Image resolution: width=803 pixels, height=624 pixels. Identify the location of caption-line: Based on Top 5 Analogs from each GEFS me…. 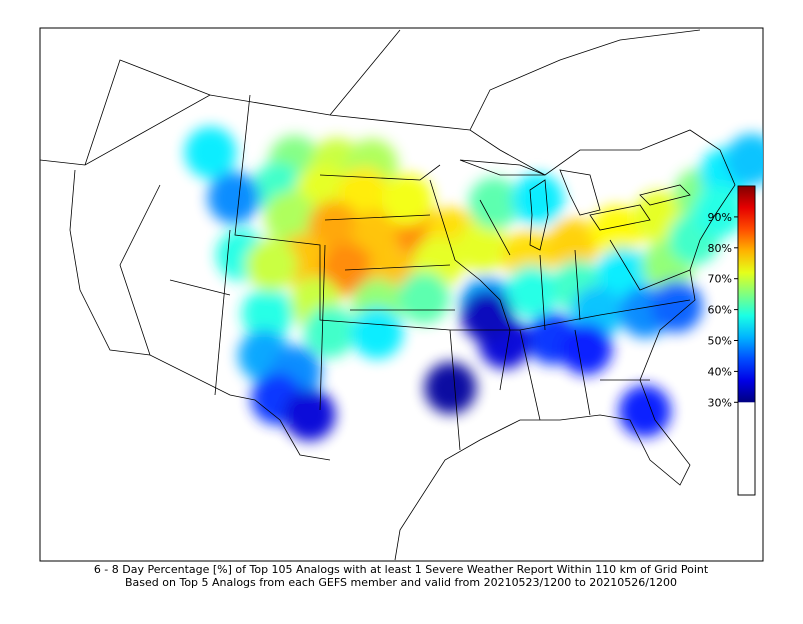
(401, 582).